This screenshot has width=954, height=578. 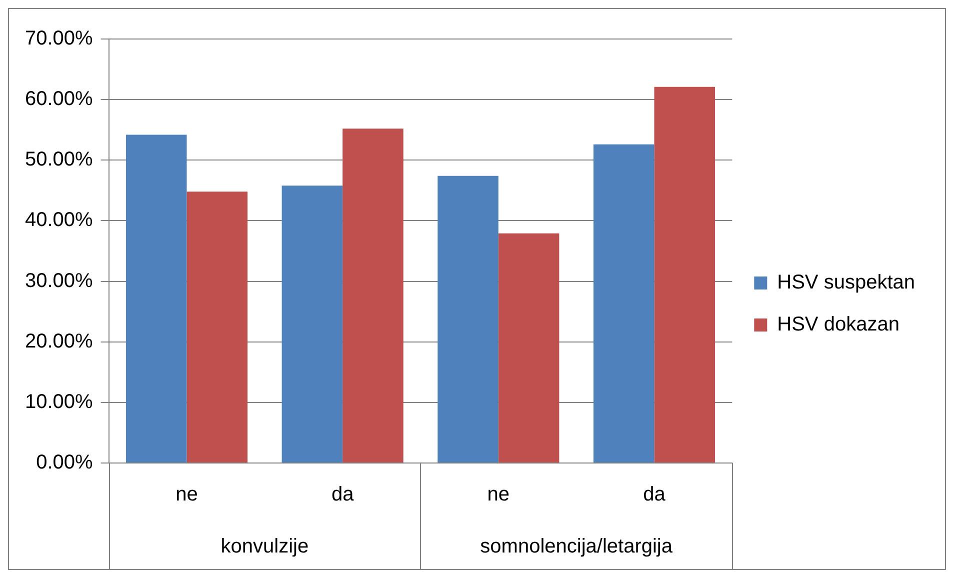 I want to click on y-tick-label: 10.00%, so click(x=59, y=401).